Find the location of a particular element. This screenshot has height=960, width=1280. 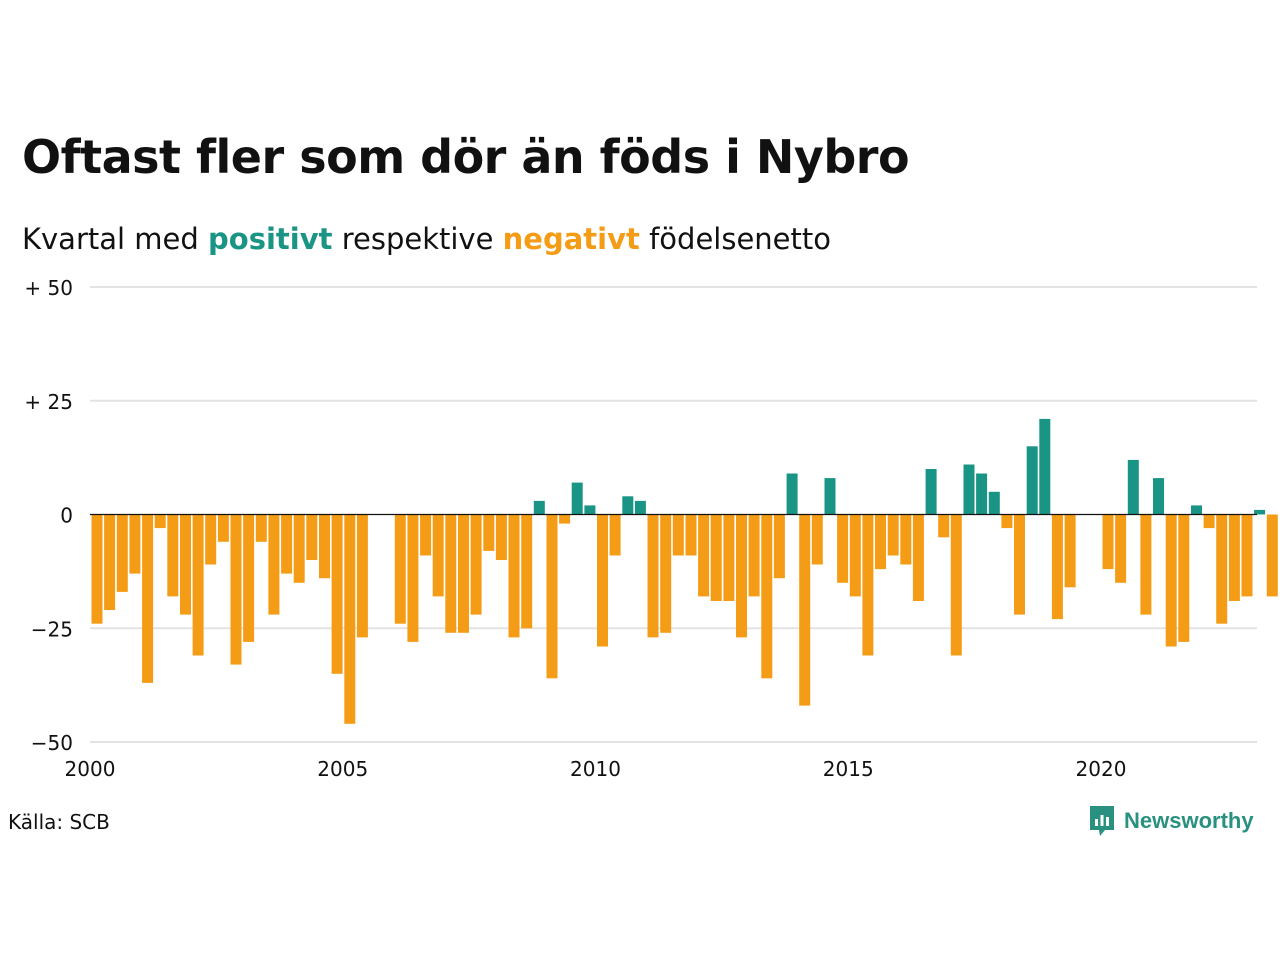

subtitle-suffix: födelsenetto is located at coordinates (735, 239).